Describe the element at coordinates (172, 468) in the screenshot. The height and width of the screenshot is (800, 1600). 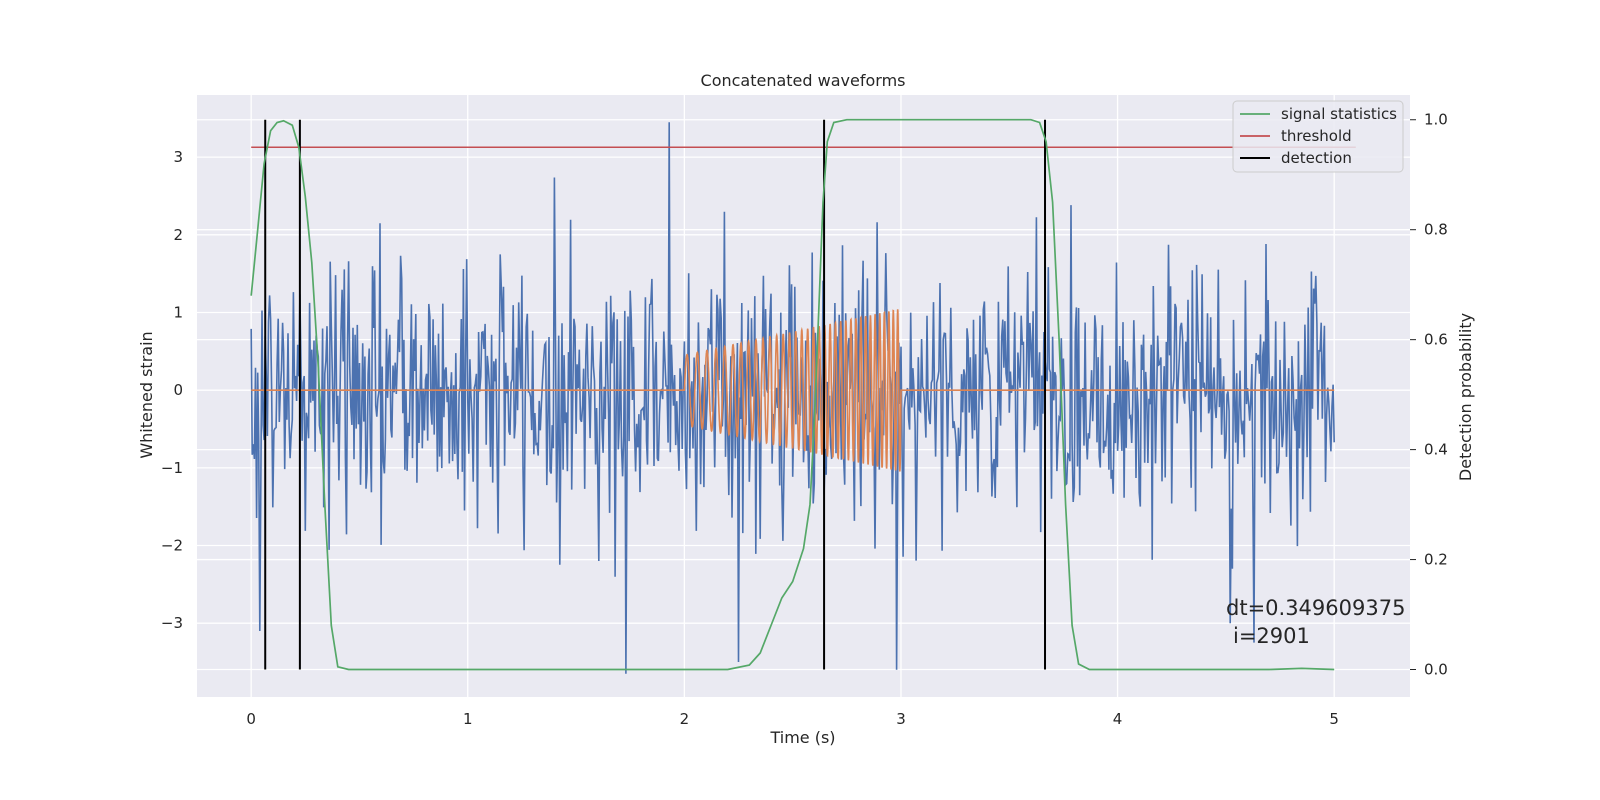
I see `y-tick-label: −1` at that location.